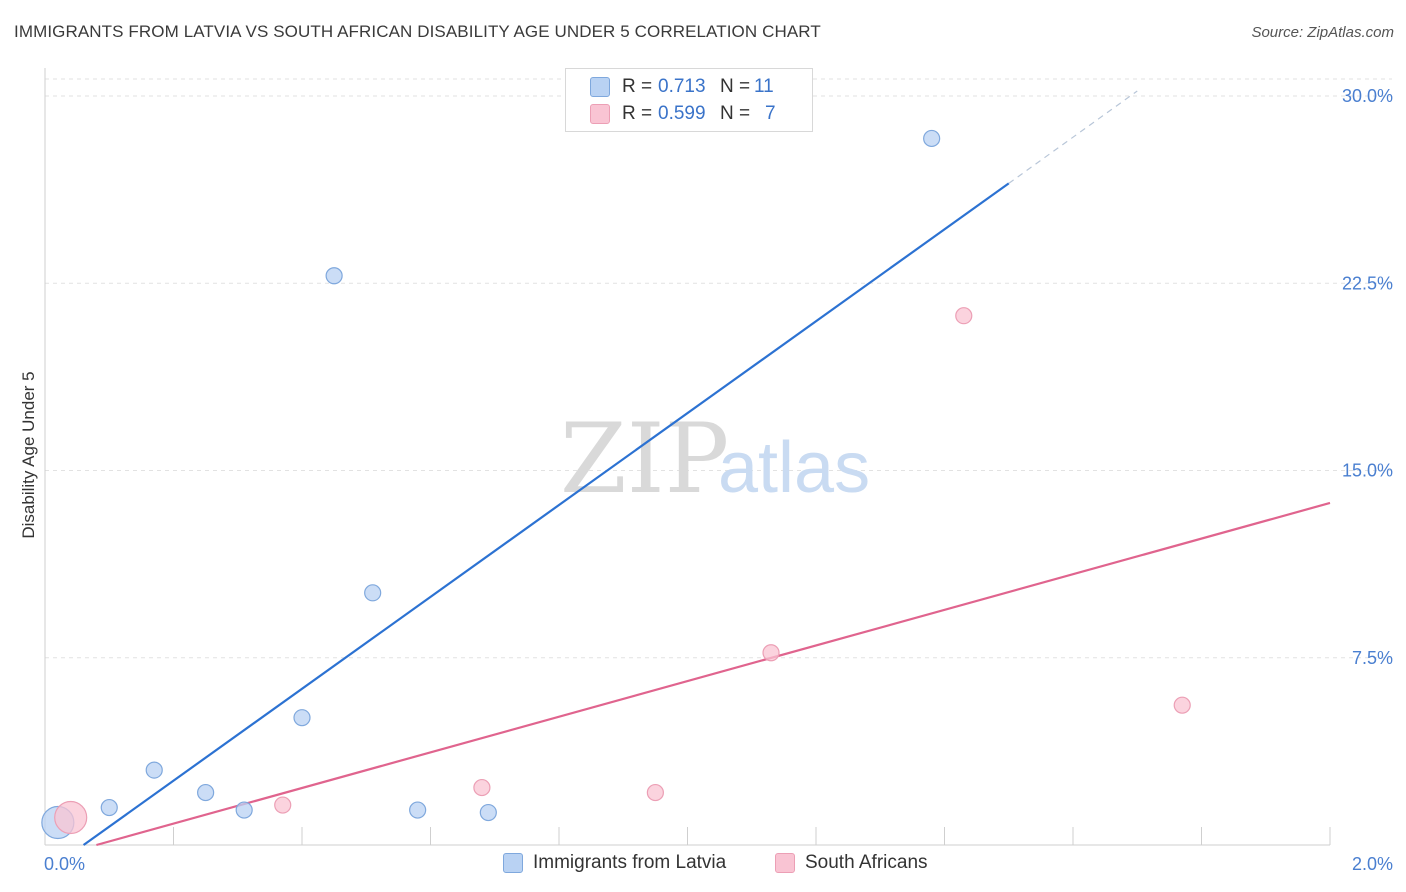 Image resolution: width=1406 pixels, height=892 pixels. I want to click on y-tick-label: 7.5%, so click(1372, 658).